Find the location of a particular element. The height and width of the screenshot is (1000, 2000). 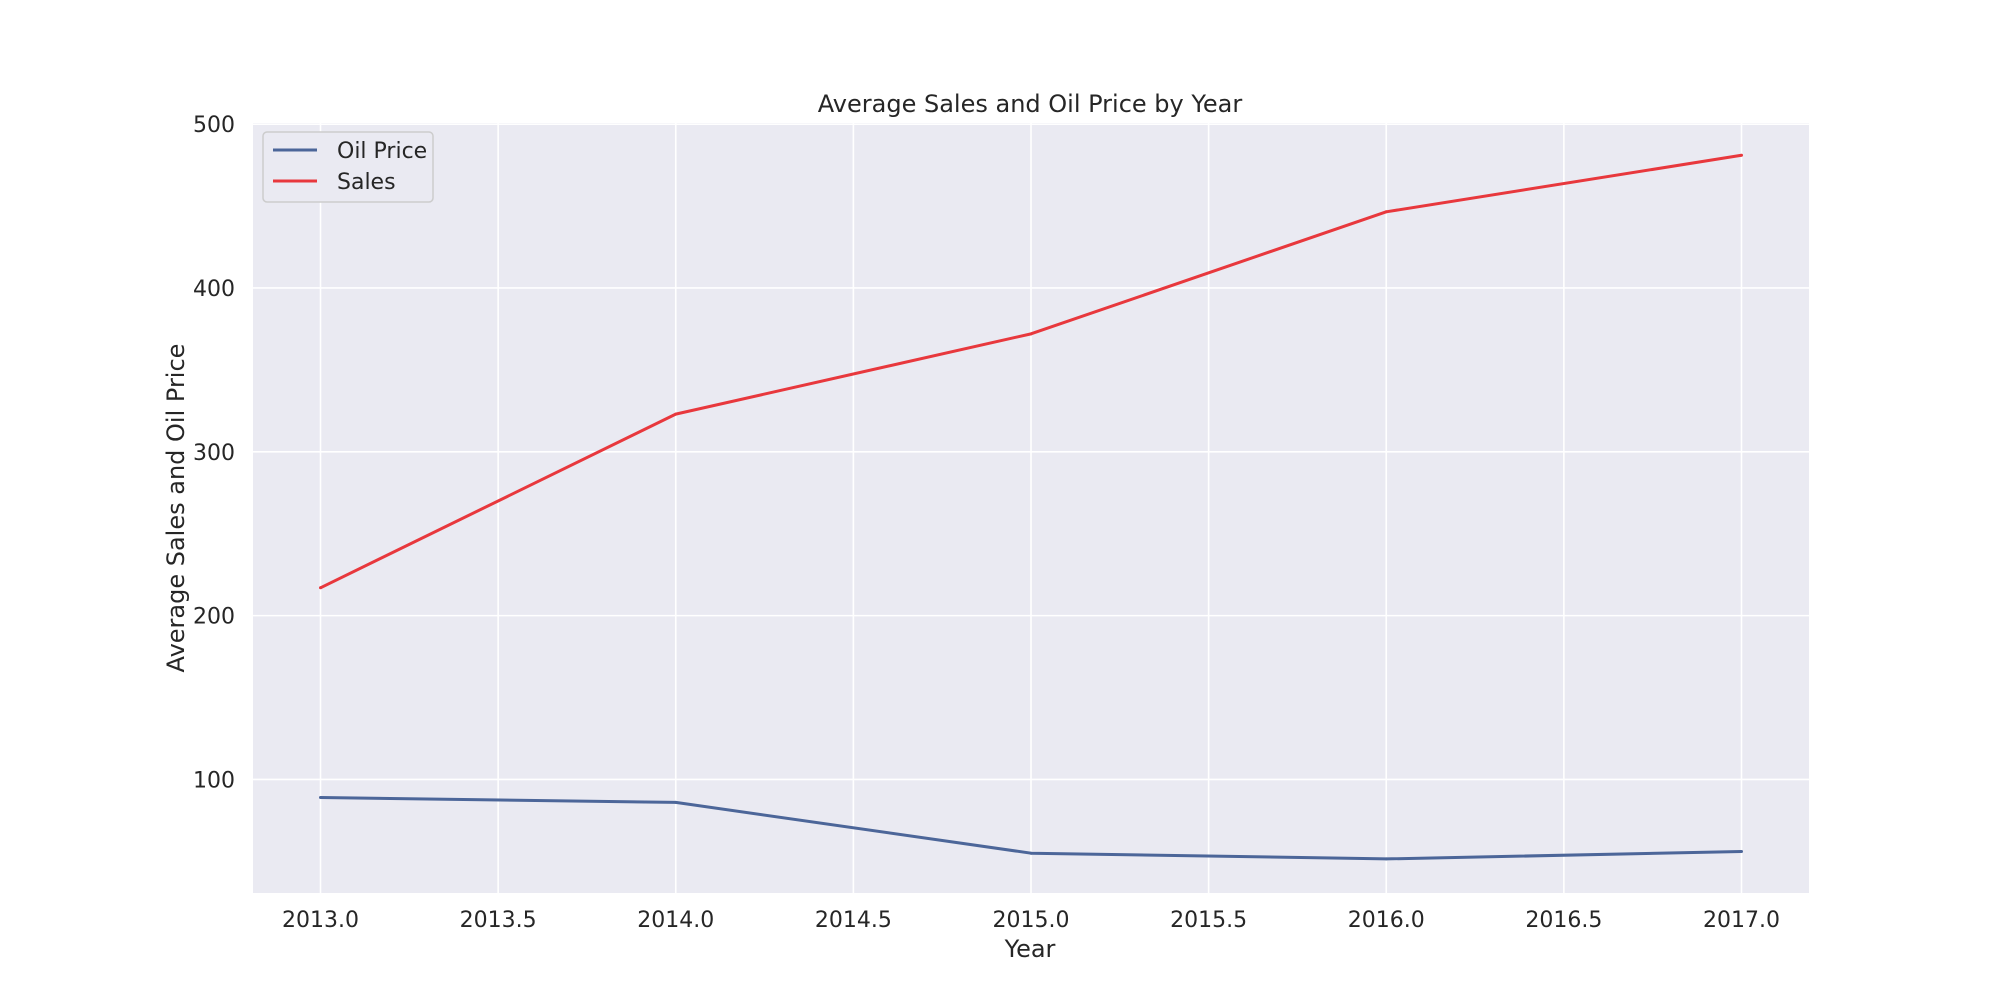

x-tick-label: 2014.0 is located at coordinates (675, 920).